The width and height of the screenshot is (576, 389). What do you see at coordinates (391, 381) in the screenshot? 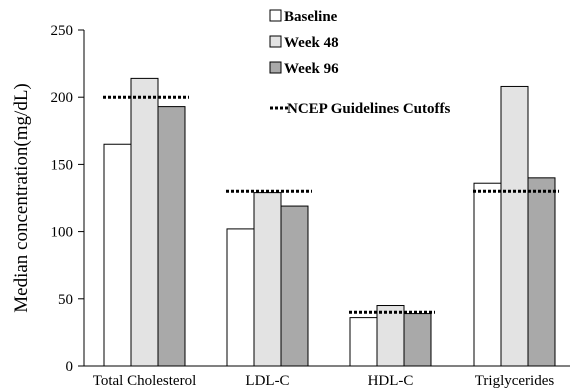
I see `category-label: HDL-C` at bounding box center [391, 381].